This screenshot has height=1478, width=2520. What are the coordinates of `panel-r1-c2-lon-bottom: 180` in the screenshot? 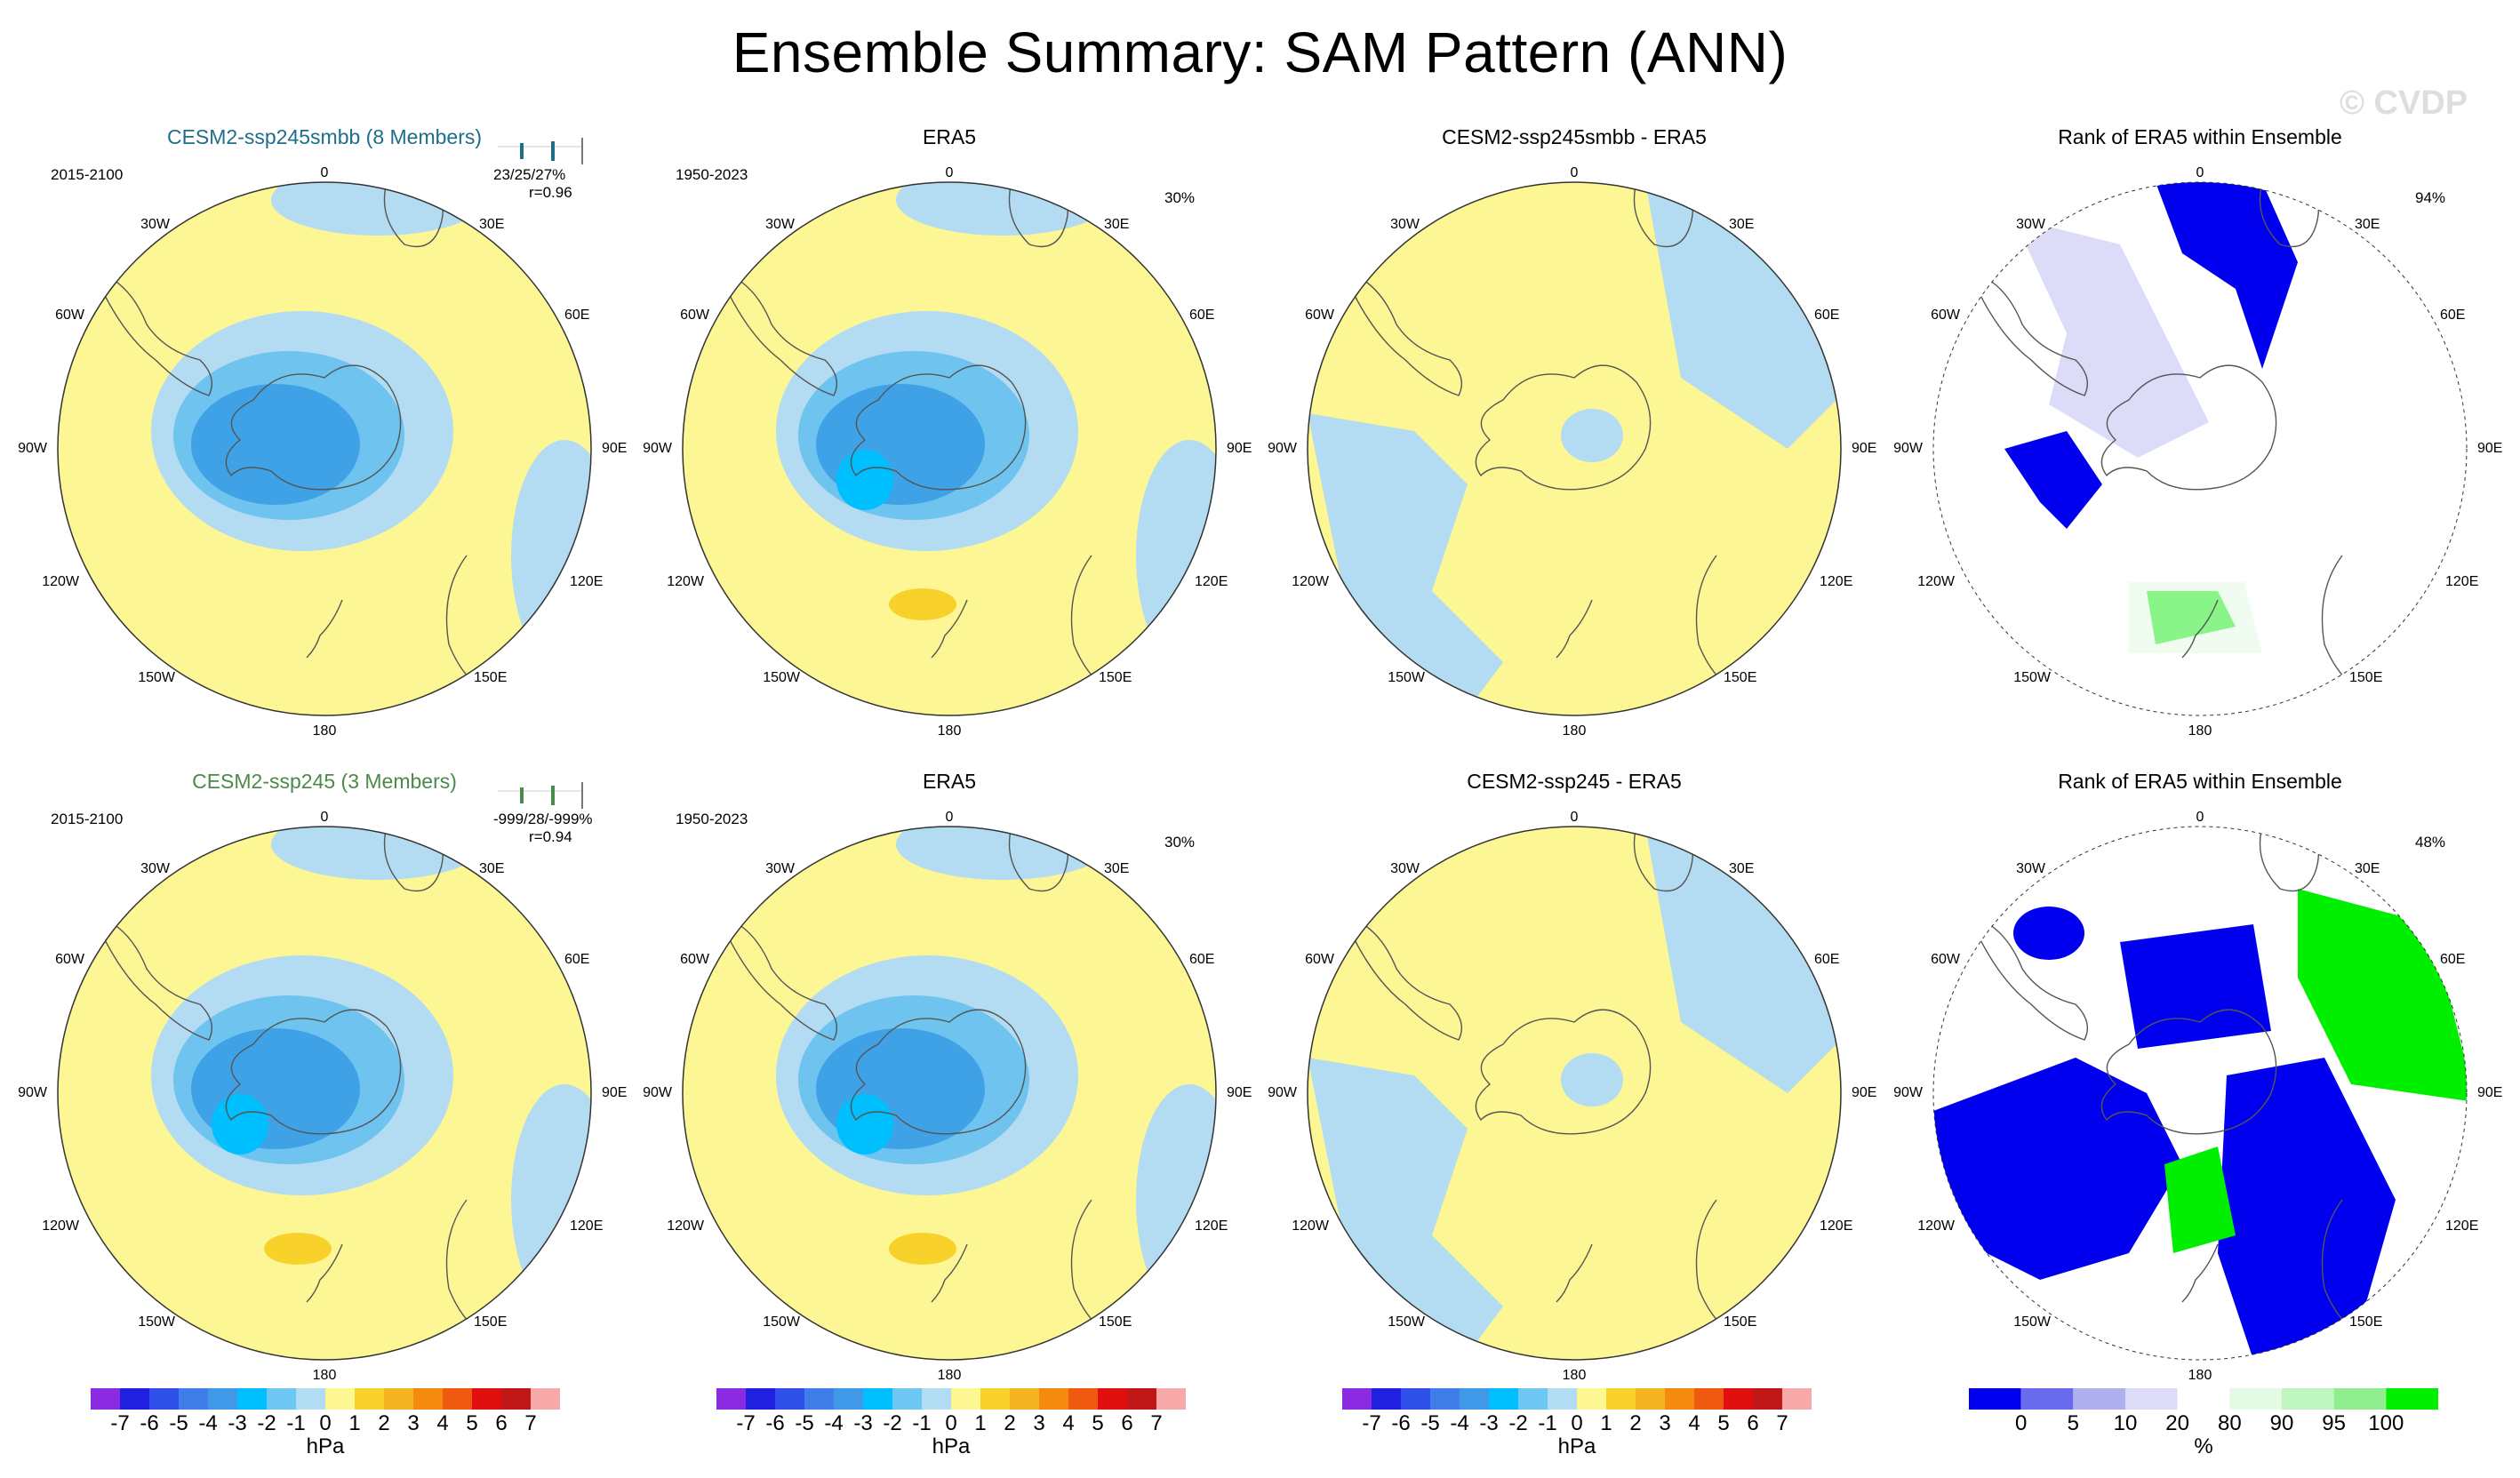 It's located at (949, 731).